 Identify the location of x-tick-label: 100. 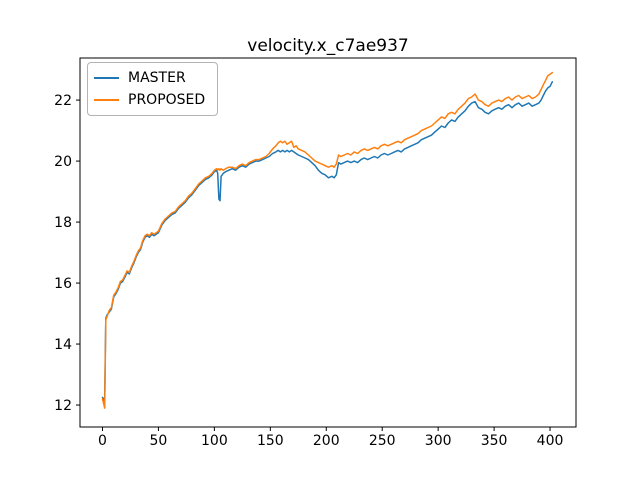
(214, 441).